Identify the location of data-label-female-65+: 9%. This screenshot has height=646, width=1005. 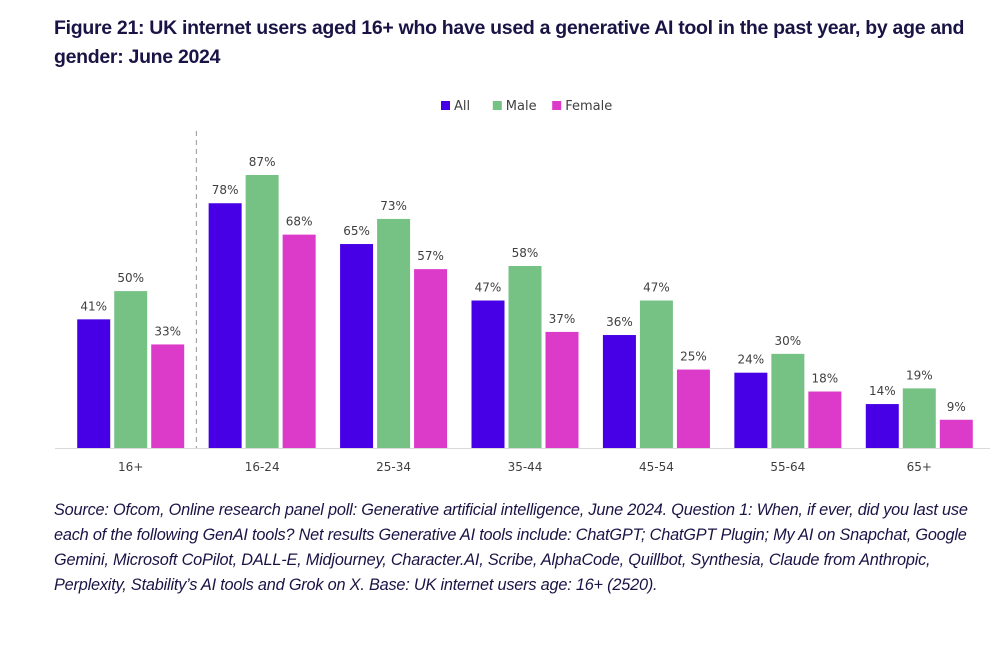
(956, 407).